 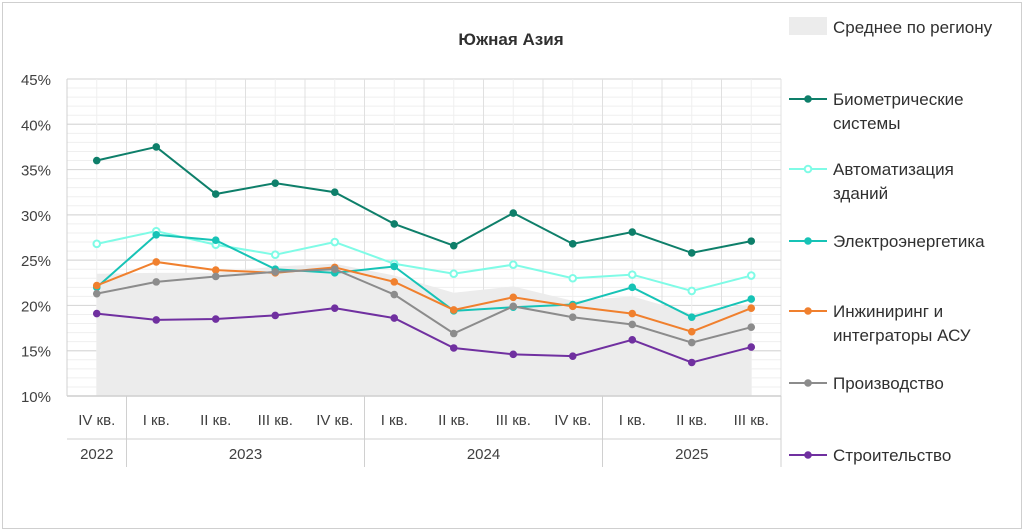 What do you see at coordinates (96, 454) in the screenshot?
I see `year-label: 2022` at bounding box center [96, 454].